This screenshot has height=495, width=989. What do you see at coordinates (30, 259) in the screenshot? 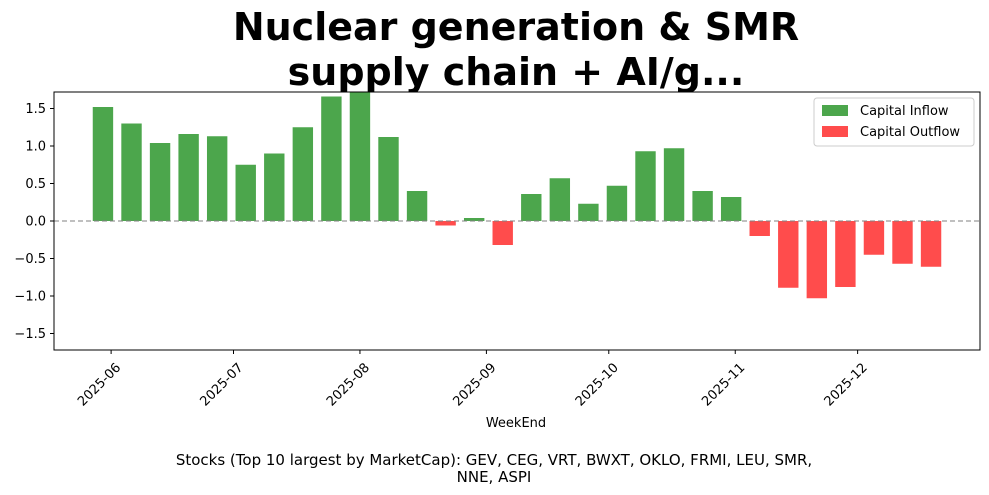
I see `y-tick-label: −0.5` at bounding box center [30, 259].